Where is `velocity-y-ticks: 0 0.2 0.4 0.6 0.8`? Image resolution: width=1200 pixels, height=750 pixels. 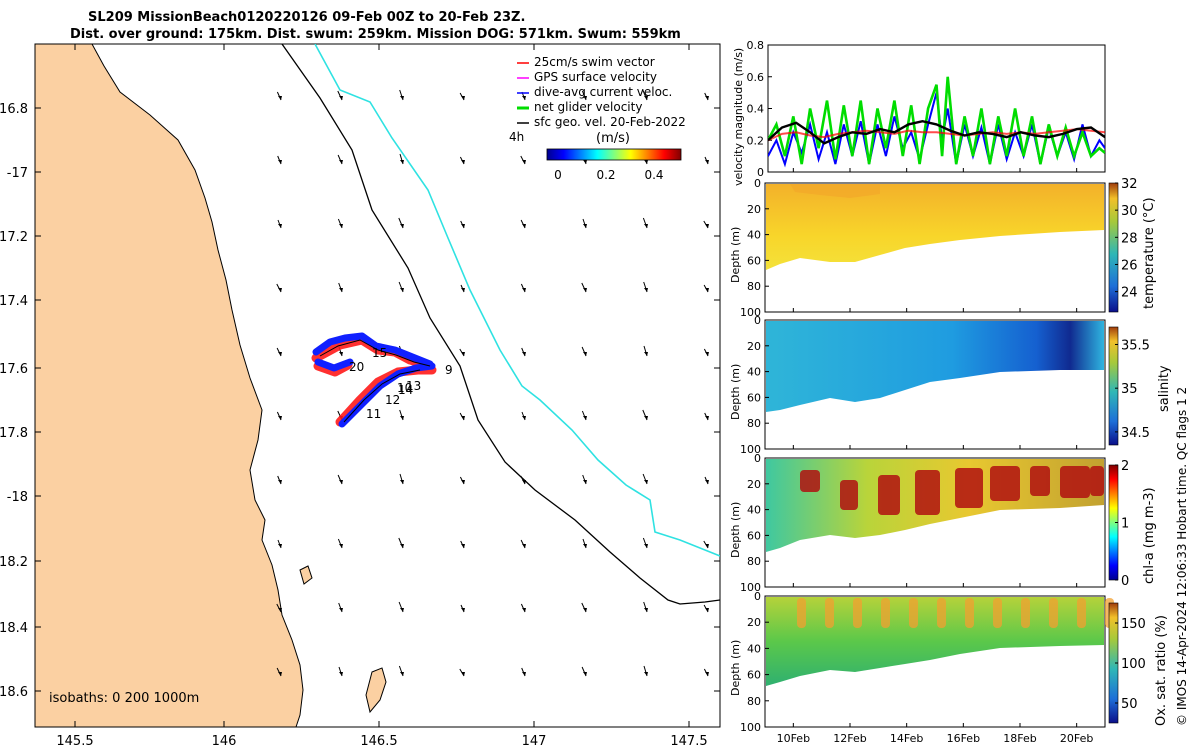 velocity-y-ticks: 0 0.2 0.4 0.6 0.8 is located at coordinates (759, 109).